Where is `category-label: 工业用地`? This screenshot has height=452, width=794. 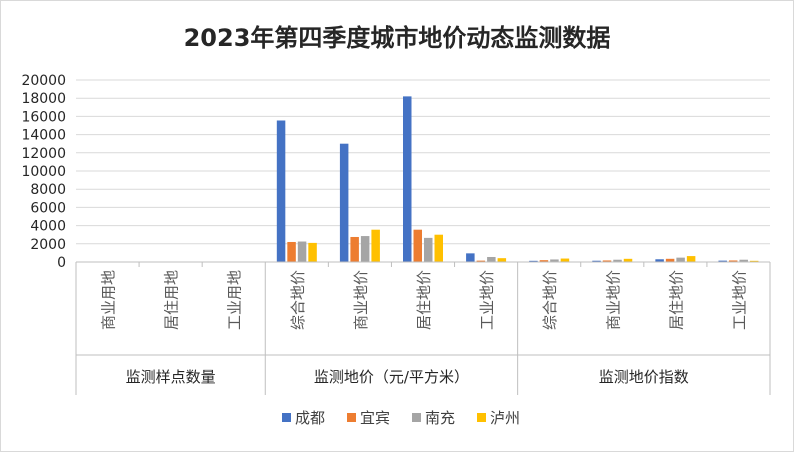 category-label: 工业用地 is located at coordinates (235, 300).